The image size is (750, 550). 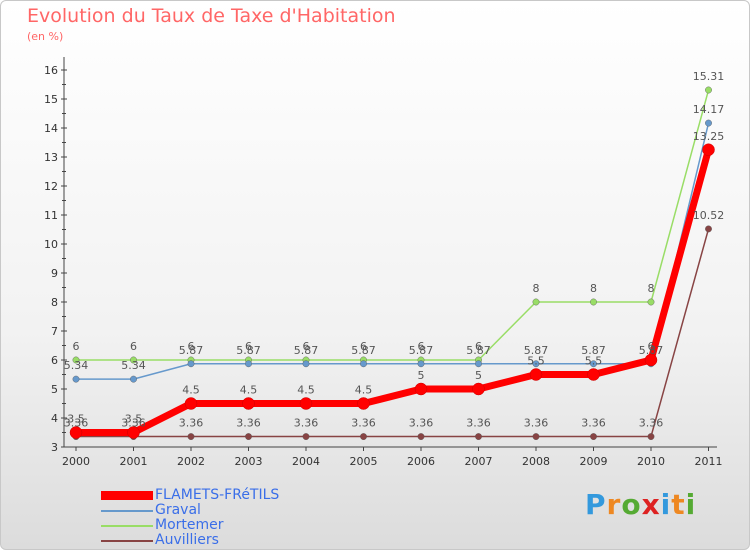 What do you see at coordinates (709, 109) in the screenshot?
I see `data-label: 14.17` at bounding box center [709, 109].